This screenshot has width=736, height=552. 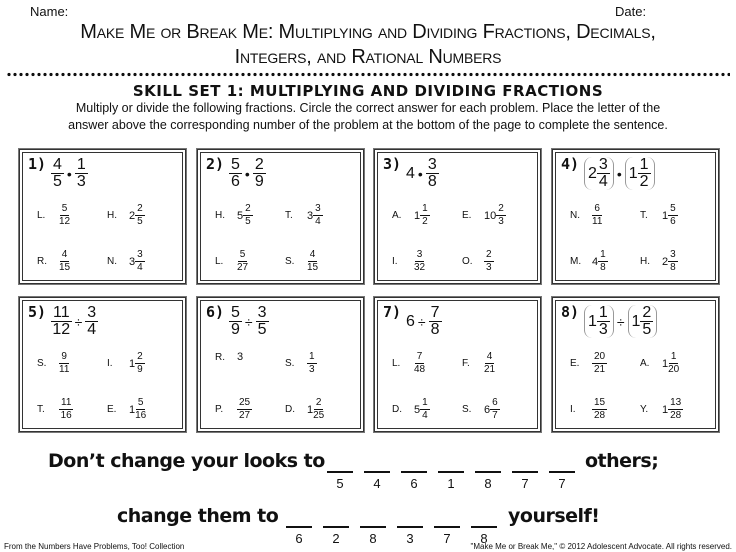 What do you see at coordinates (140, 369) in the screenshot?
I see `denominator: 9` at bounding box center [140, 369].